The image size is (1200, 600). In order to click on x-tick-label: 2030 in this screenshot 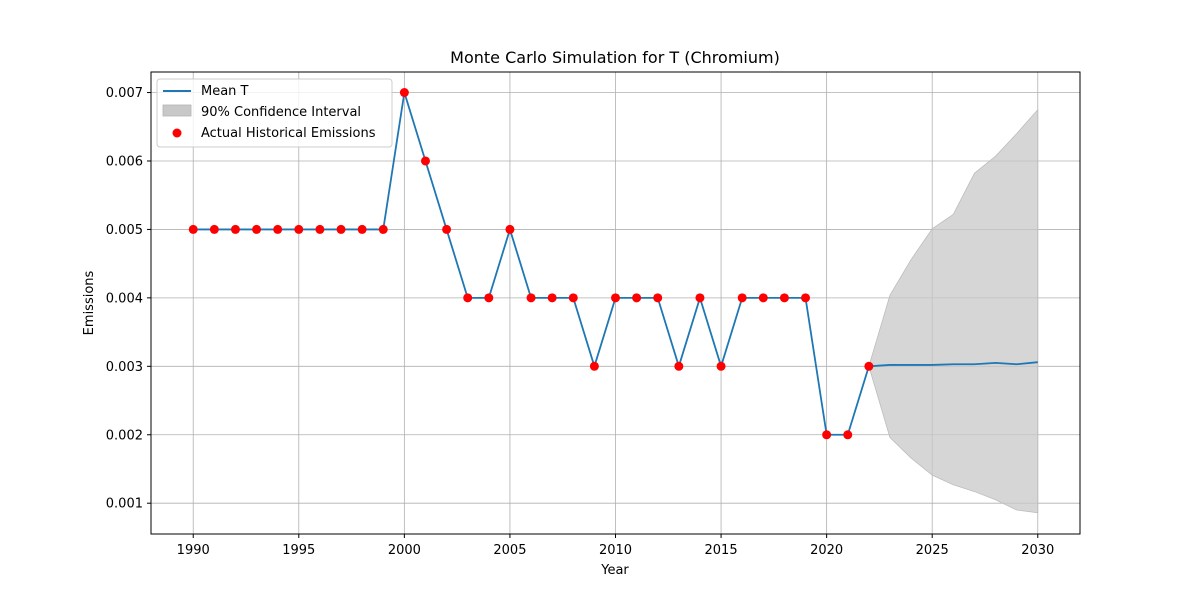, I will do `click(1037, 550)`.